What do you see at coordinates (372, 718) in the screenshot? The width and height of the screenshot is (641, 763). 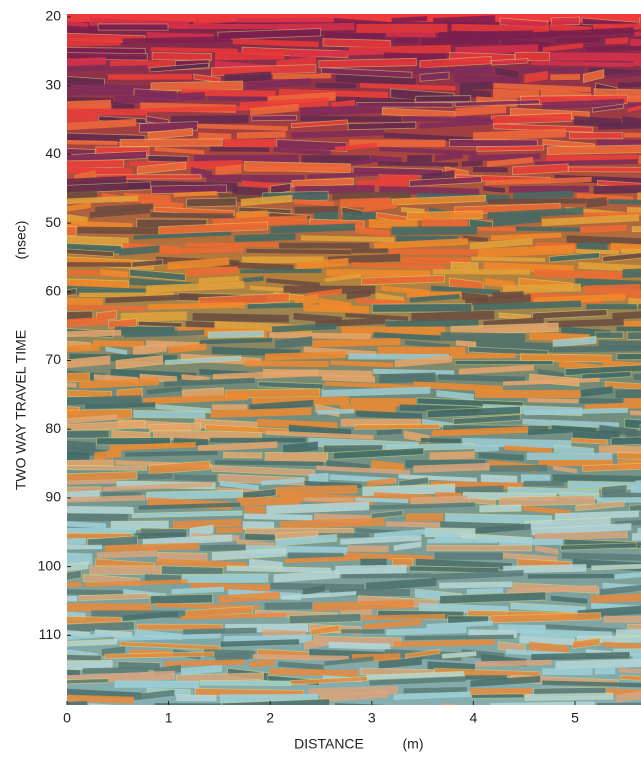 I see `x-tick-label: 3` at bounding box center [372, 718].